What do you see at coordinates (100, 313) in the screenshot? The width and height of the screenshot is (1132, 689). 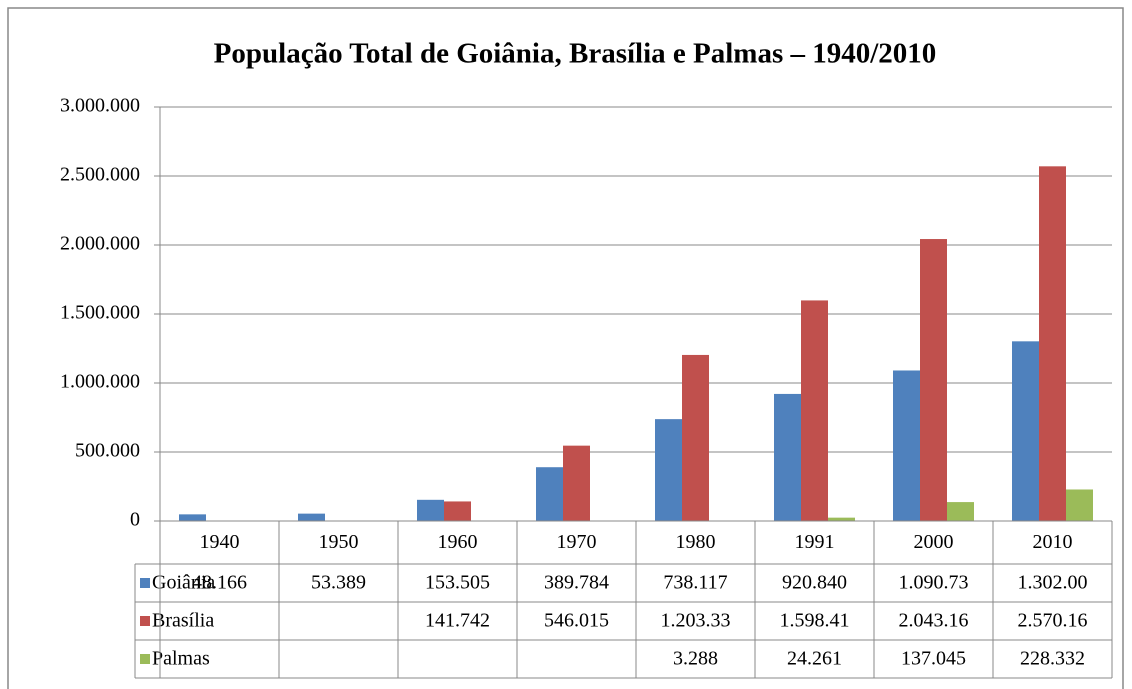 I see `y-tick-label: 1.500.000` at bounding box center [100, 313].